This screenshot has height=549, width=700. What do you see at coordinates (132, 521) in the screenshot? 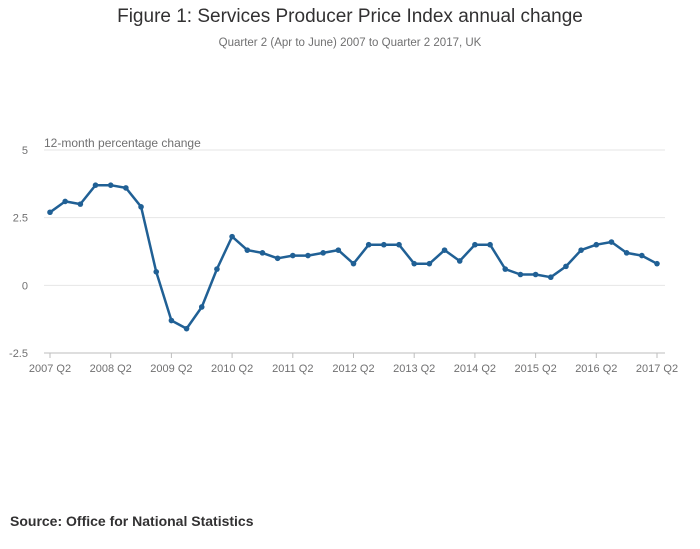
I see `source-note: Source: Office for National Statistics` at bounding box center [132, 521].